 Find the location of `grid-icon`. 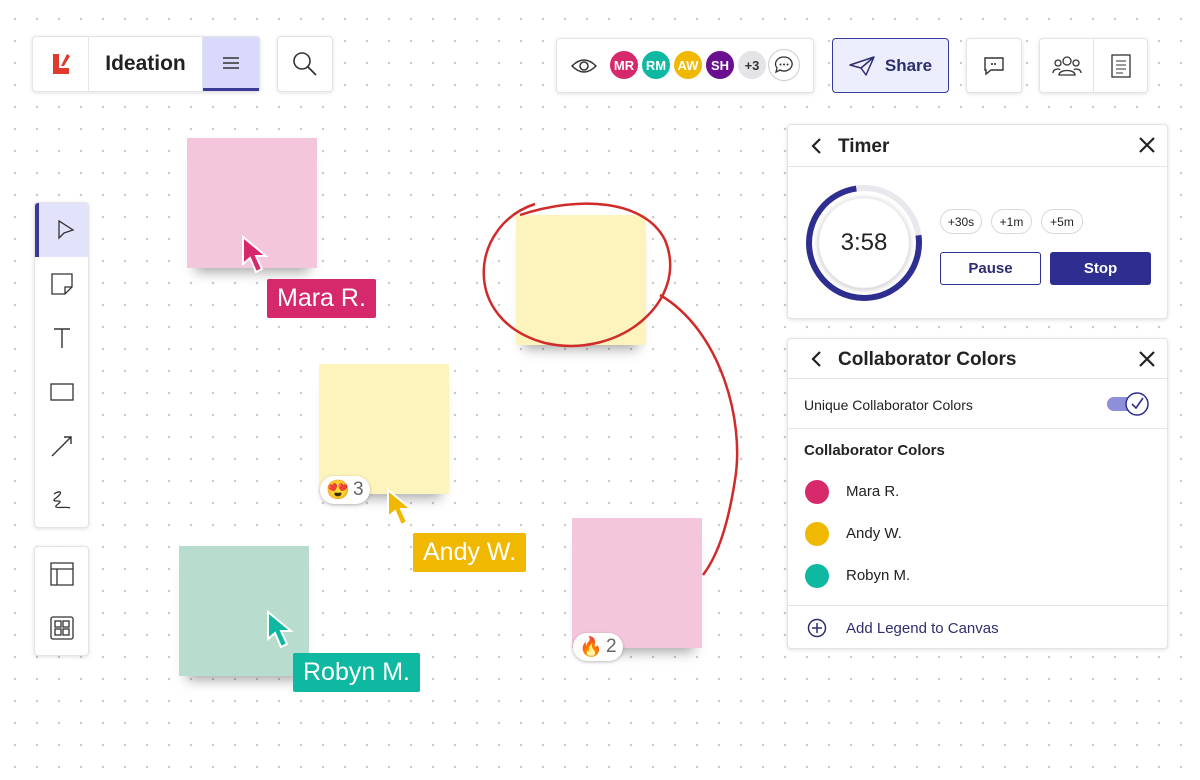

grid-icon is located at coordinates (62, 628).